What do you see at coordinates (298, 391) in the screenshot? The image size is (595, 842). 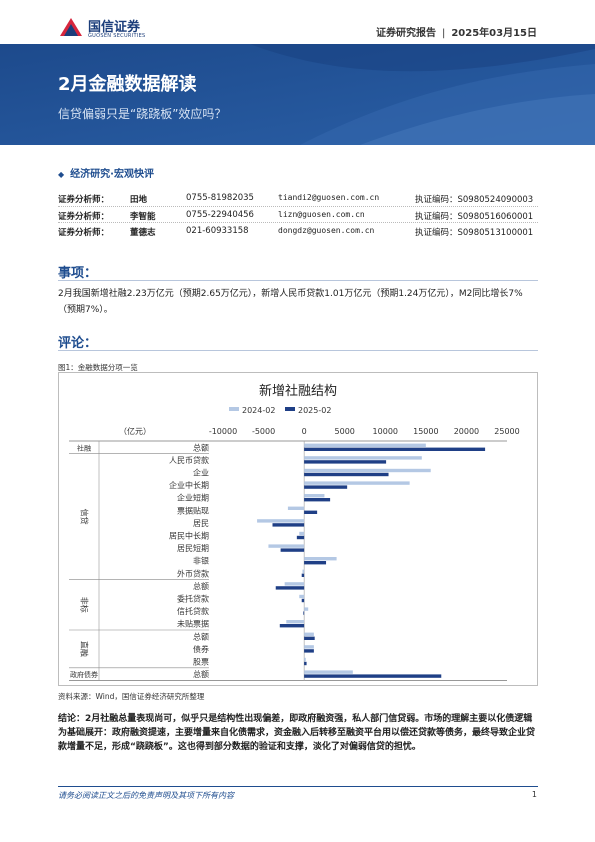 I see `chart-title: 新增社融结构` at bounding box center [298, 391].